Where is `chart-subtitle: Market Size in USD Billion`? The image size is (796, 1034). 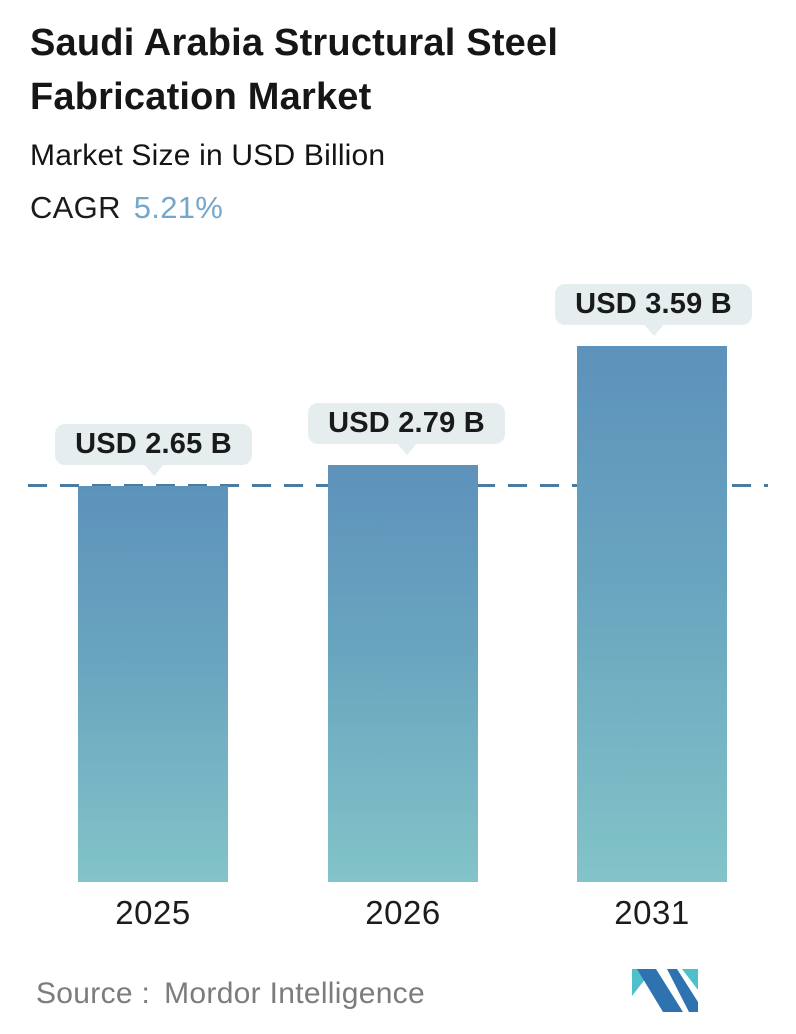 chart-subtitle: Market Size in USD Billion is located at coordinates (208, 155).